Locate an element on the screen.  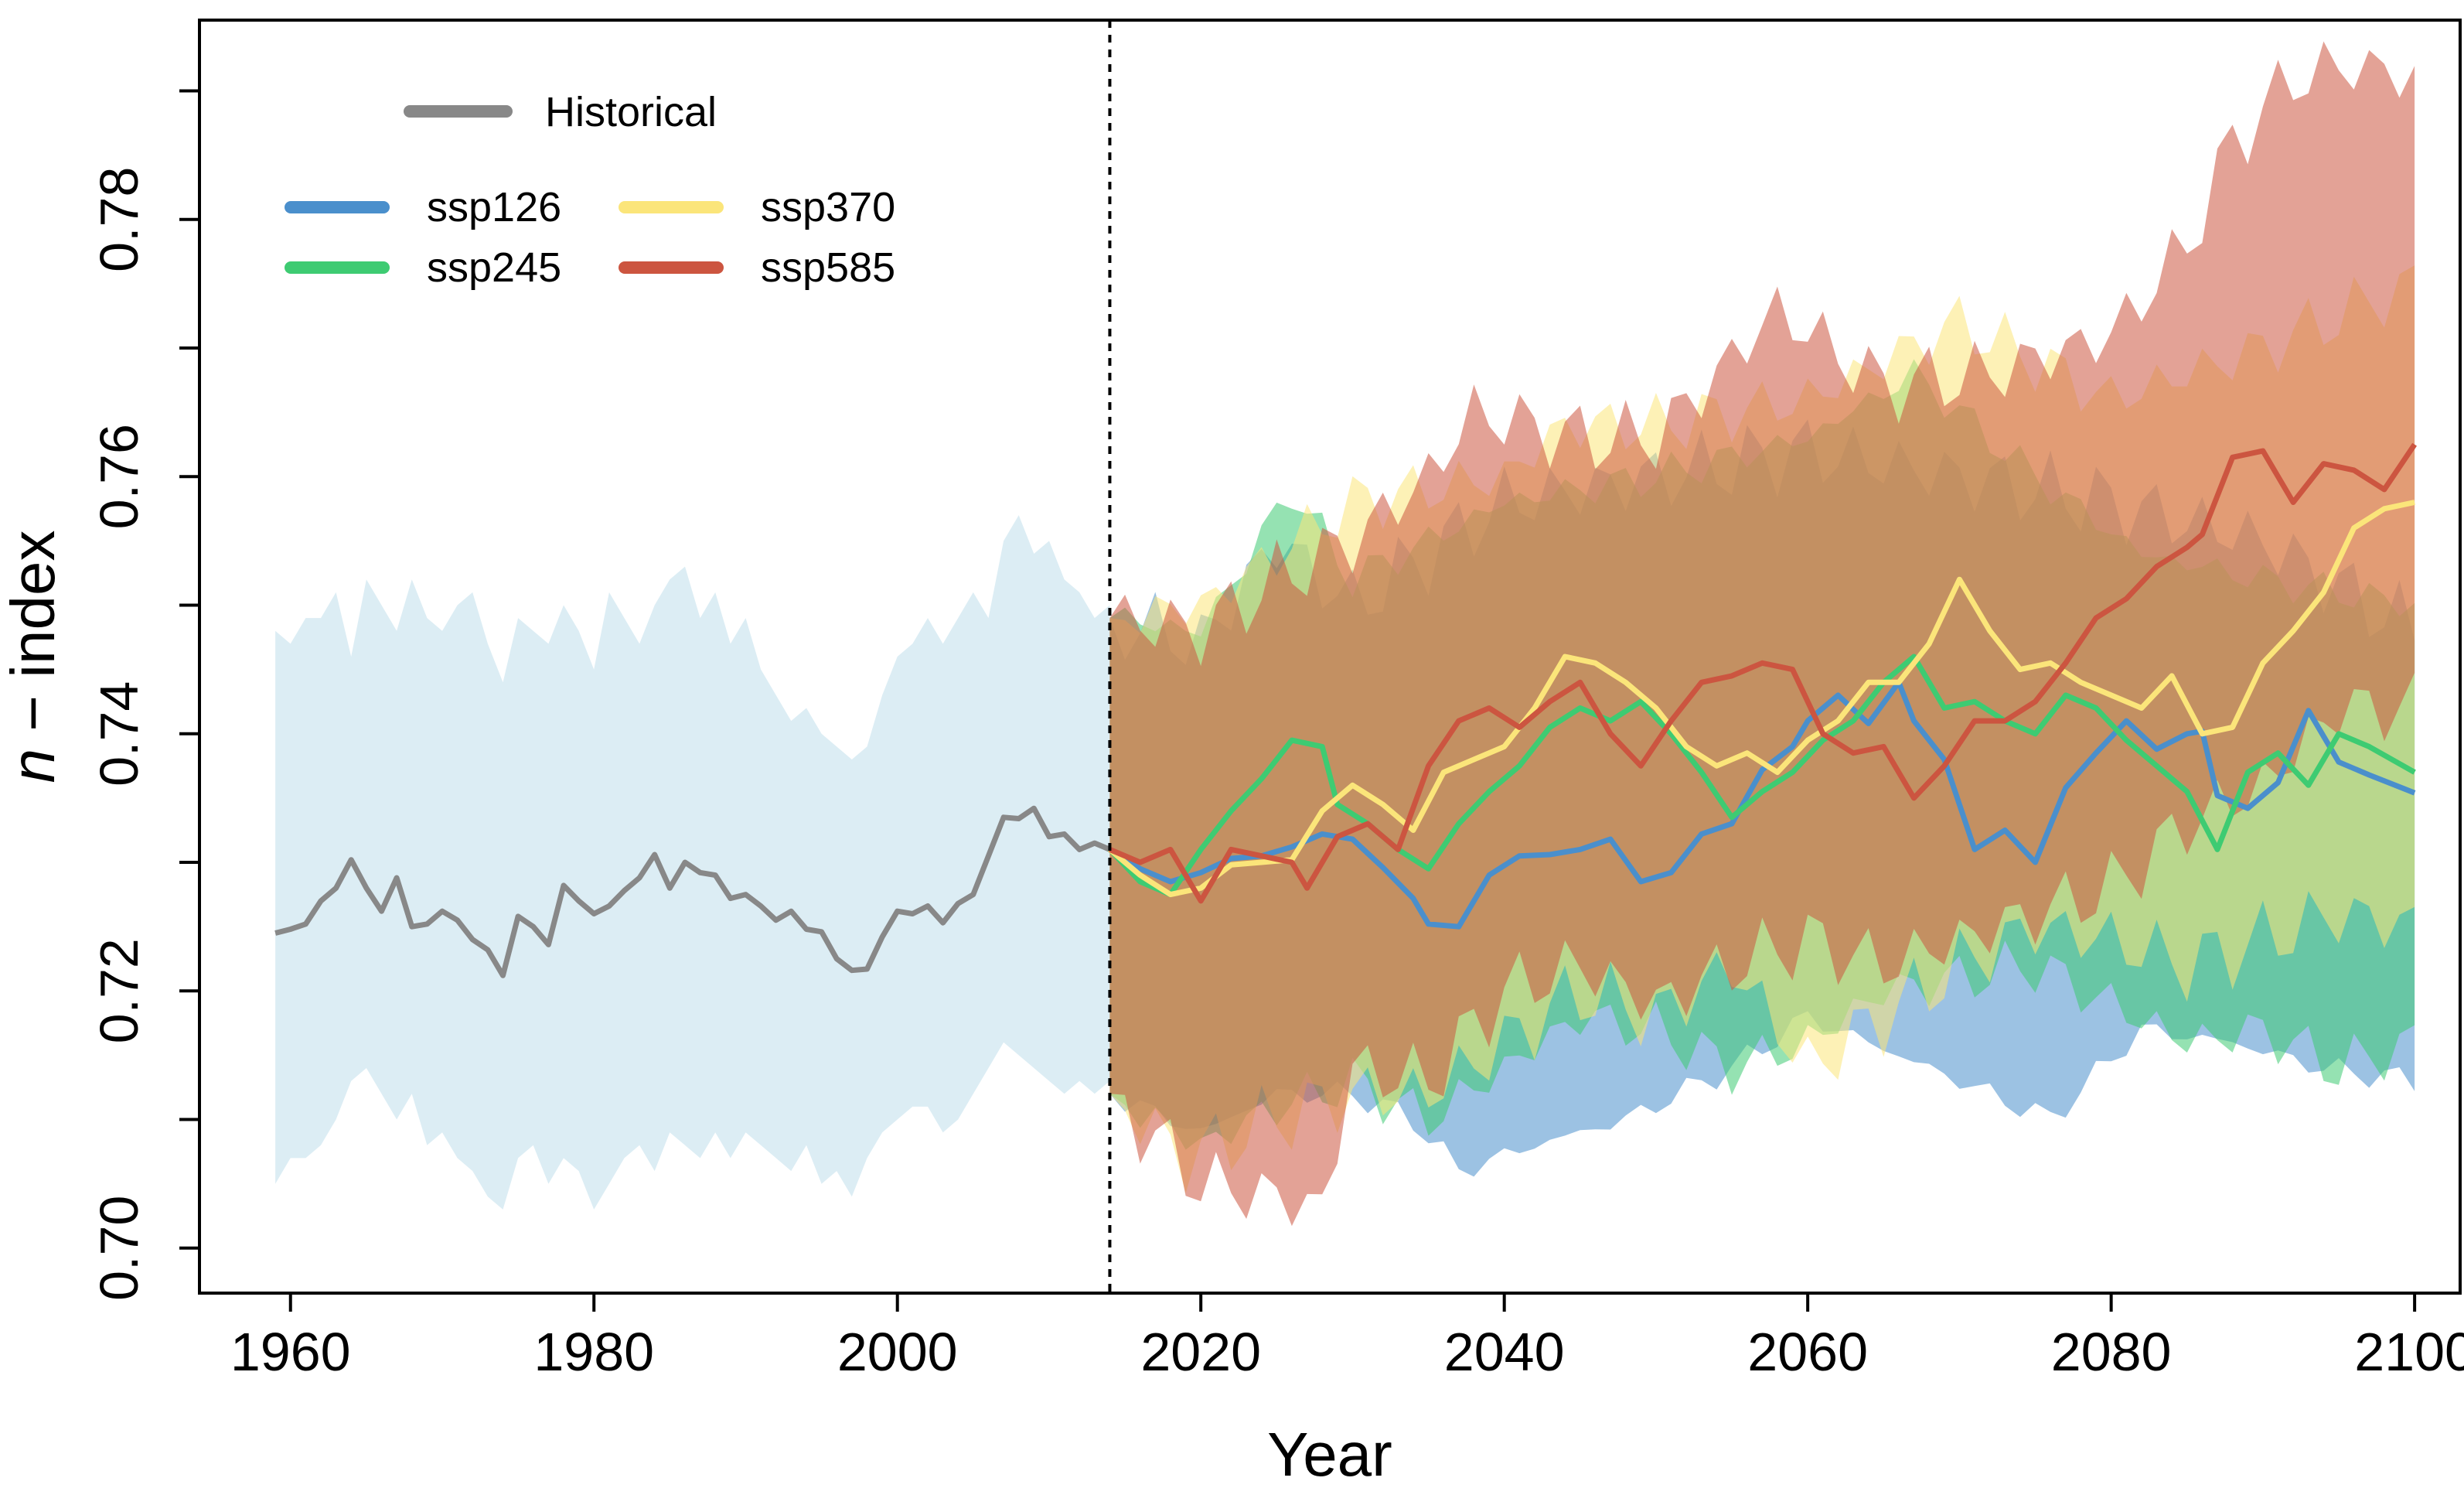
x-tick-label: 2060 is located at coordinates (1807, 1352).